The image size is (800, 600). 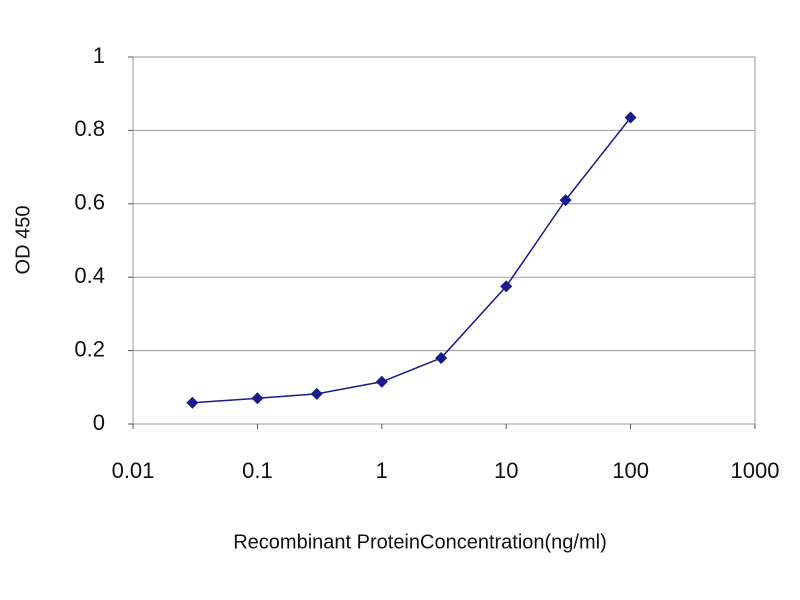 I want to click on y-tick-label: 0, so click(x=99, y=422).